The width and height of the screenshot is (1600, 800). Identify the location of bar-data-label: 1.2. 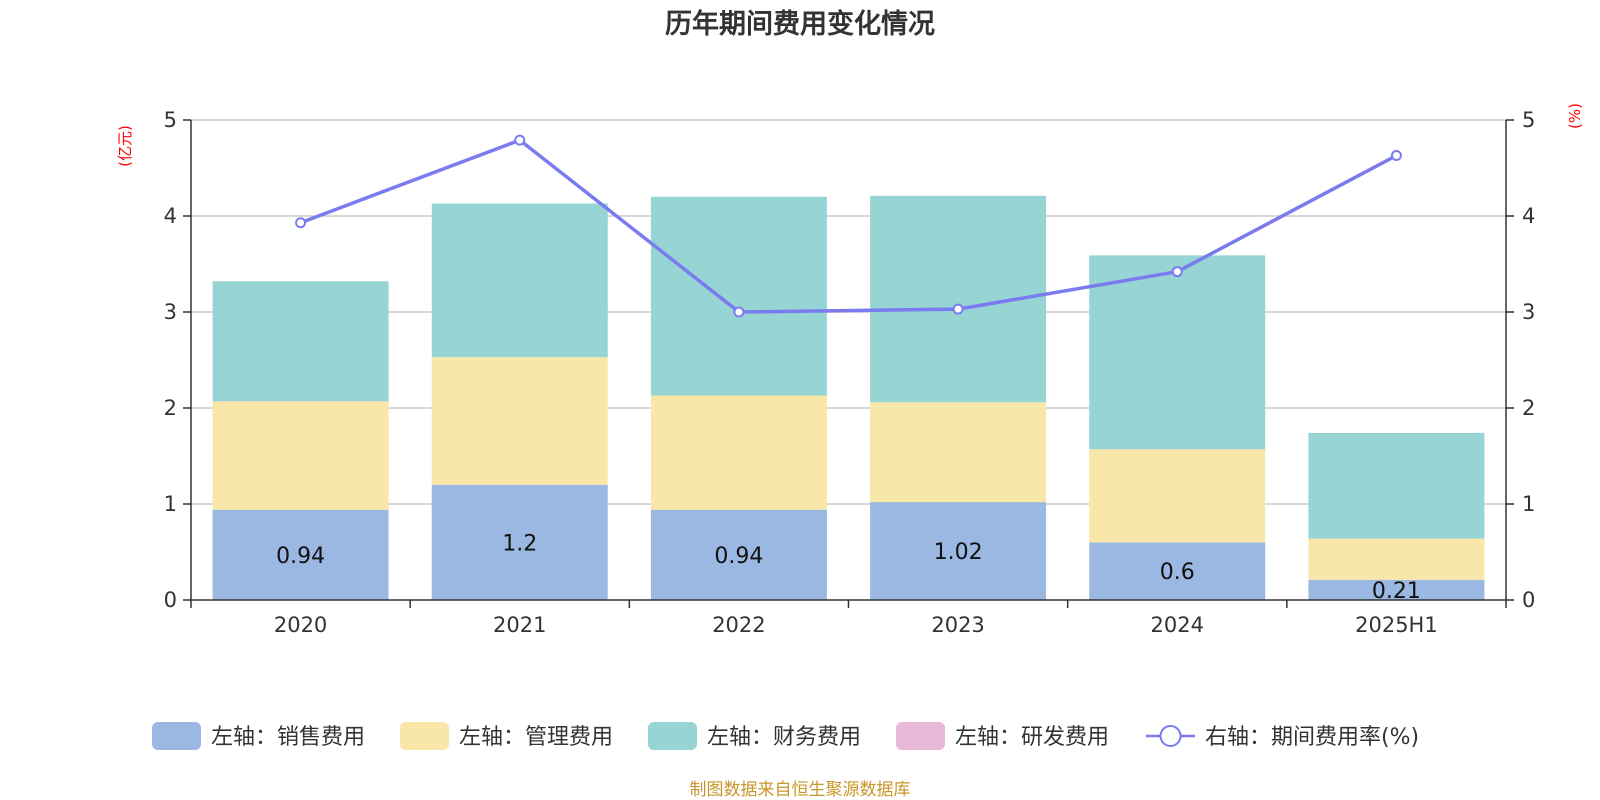
(519, 543).